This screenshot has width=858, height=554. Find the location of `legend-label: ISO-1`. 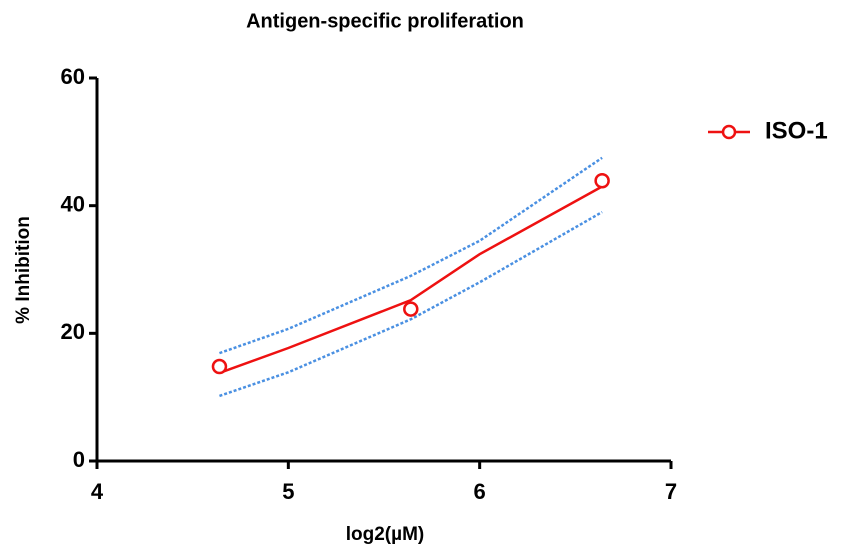

legend-label: ISO-1 is located at coordinates (796, 130).